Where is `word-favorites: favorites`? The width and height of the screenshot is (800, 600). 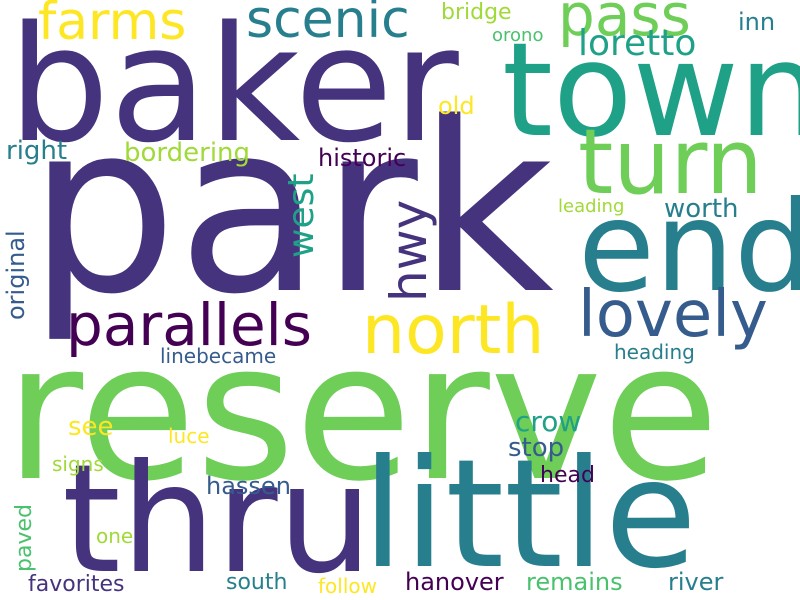
word-favorites: favorites is located at coordinates (76, 584).